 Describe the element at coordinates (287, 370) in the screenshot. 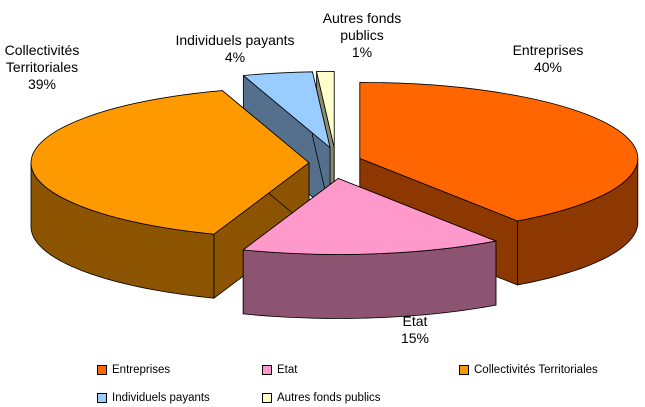

I see `legend-label: Etat` at that location.